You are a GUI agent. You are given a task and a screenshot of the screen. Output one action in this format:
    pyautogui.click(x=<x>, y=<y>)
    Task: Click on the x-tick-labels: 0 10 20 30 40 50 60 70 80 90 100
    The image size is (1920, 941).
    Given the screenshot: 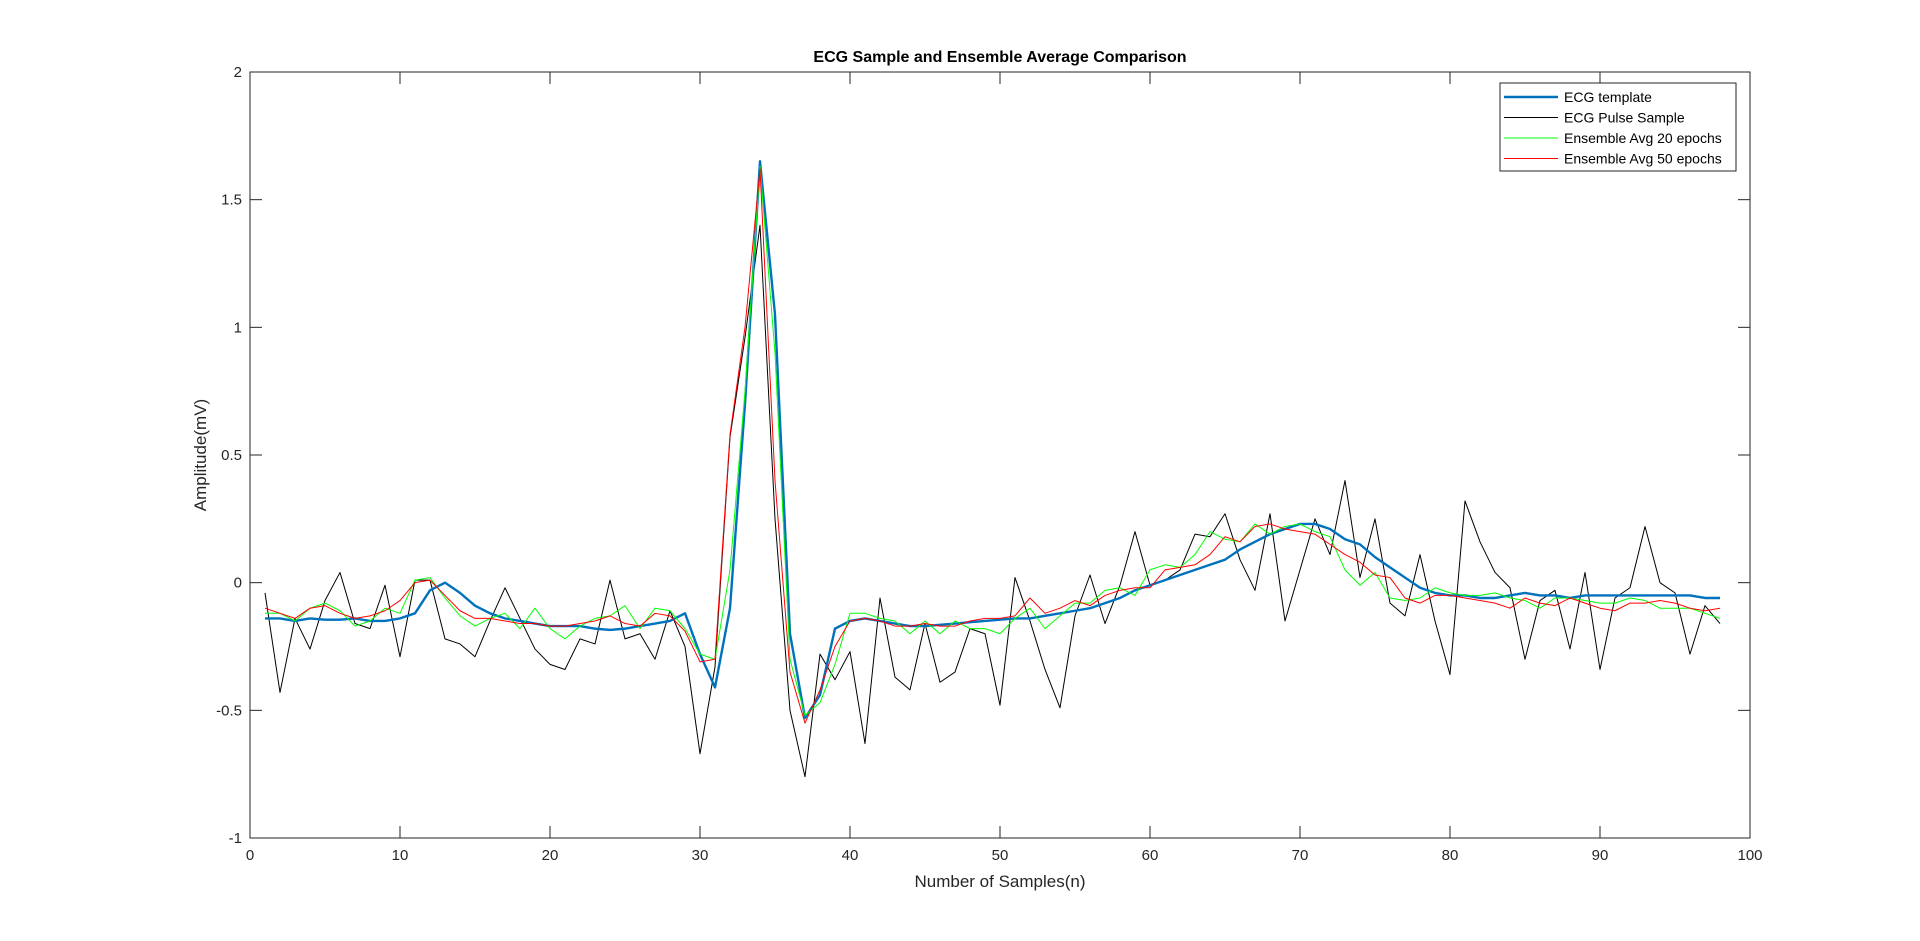 What is the action you would take?
    pyautogui.click(x=1004, y=855)
    